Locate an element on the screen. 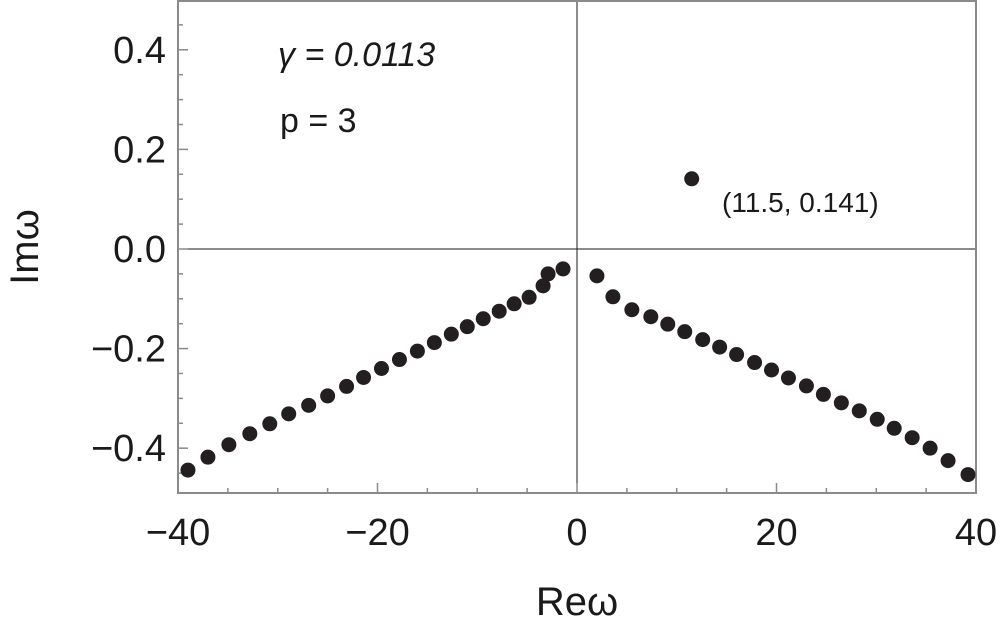 The image size is (1000, 625). gamma-annotation: γ = 0.0113 is located at coordinates (356, 55).